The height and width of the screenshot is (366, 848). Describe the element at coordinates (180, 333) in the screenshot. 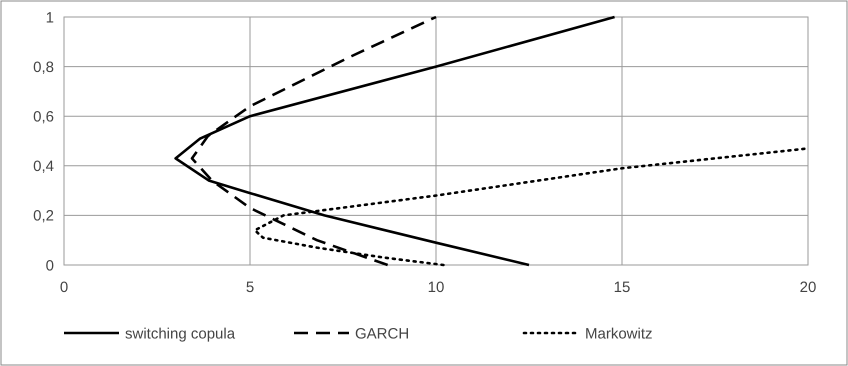

I see `legend-label: switching copula` at that location.